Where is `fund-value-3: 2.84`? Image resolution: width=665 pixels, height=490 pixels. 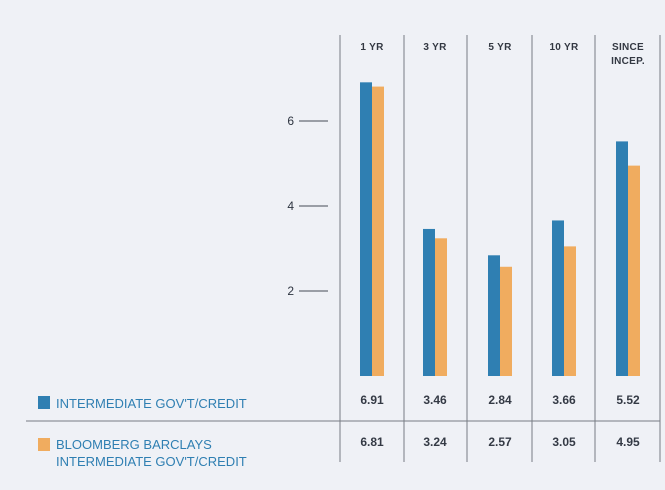
fund-value-3: 2.84 is located at coordinates (500, 400).